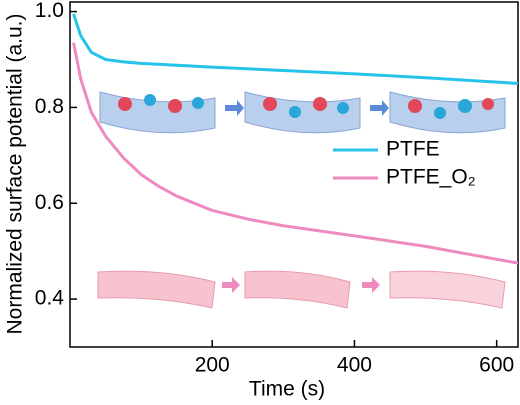 The width and height of the screenshot is (520, 405). What do you see at coordinates (49, 11) in the screenshot?
I see `y-tick-label: 1.0` at bounding box center [49, 11].